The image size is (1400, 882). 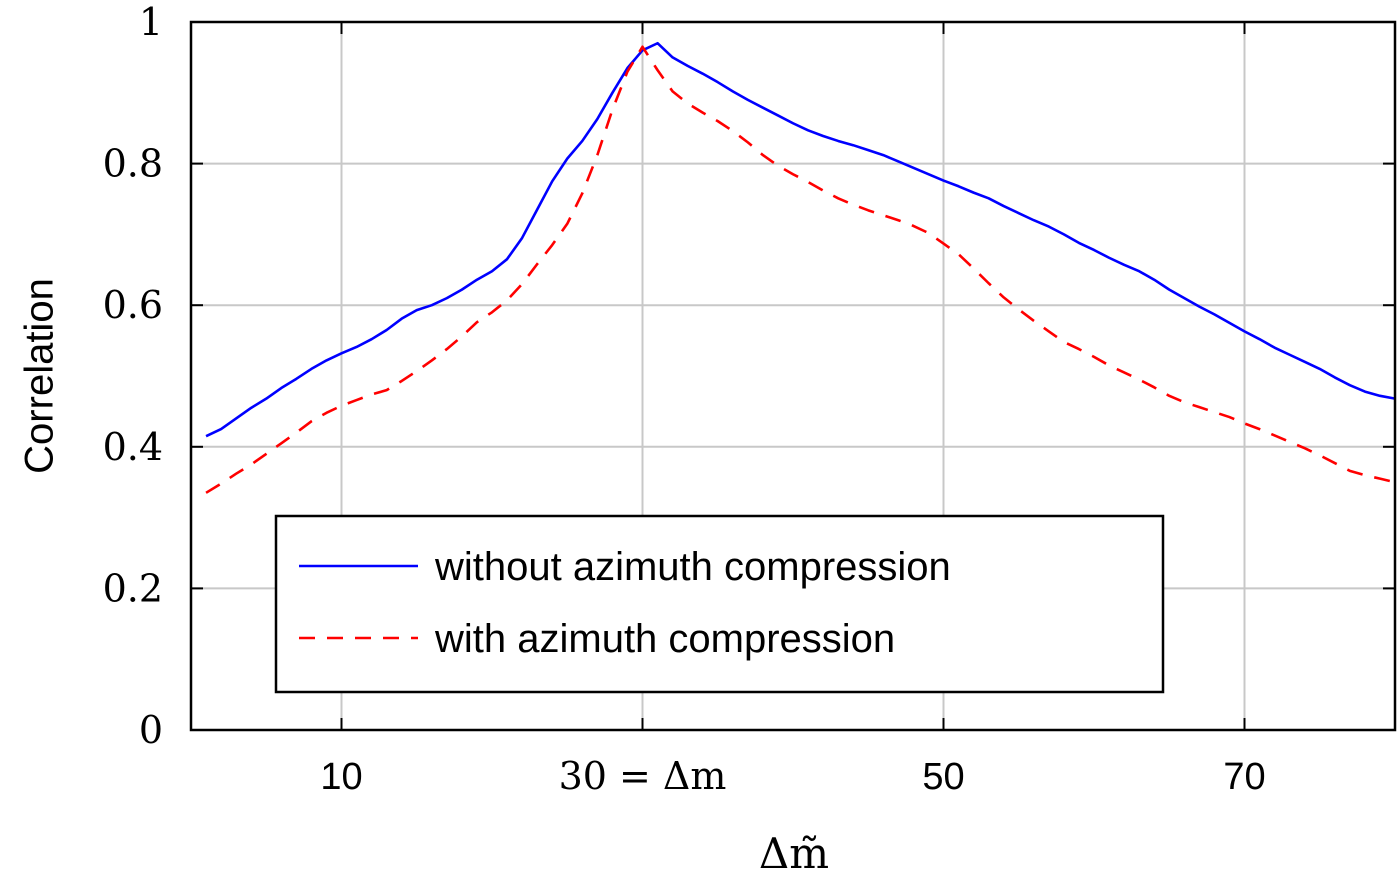 What do you see at coordinates (794, 853) in the screenshot?
I see `x-axis-label: Δm̃` at bounding box center [794, 853].